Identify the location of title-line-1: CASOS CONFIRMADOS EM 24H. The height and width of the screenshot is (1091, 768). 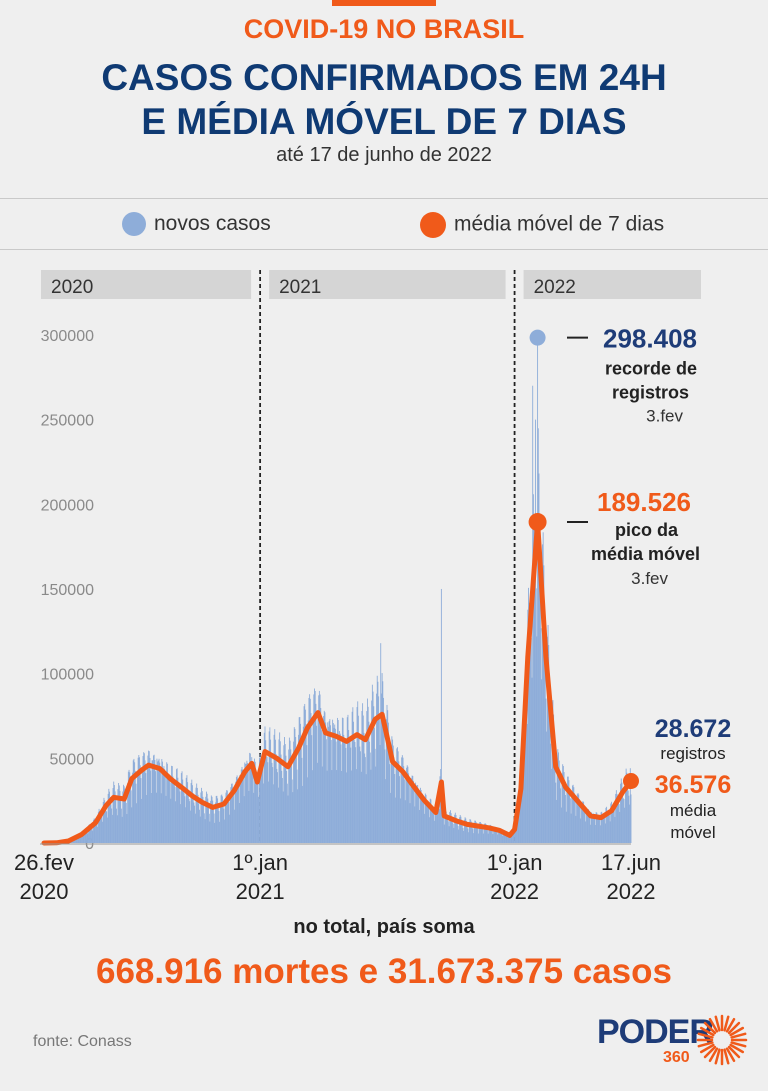
(384, 77).